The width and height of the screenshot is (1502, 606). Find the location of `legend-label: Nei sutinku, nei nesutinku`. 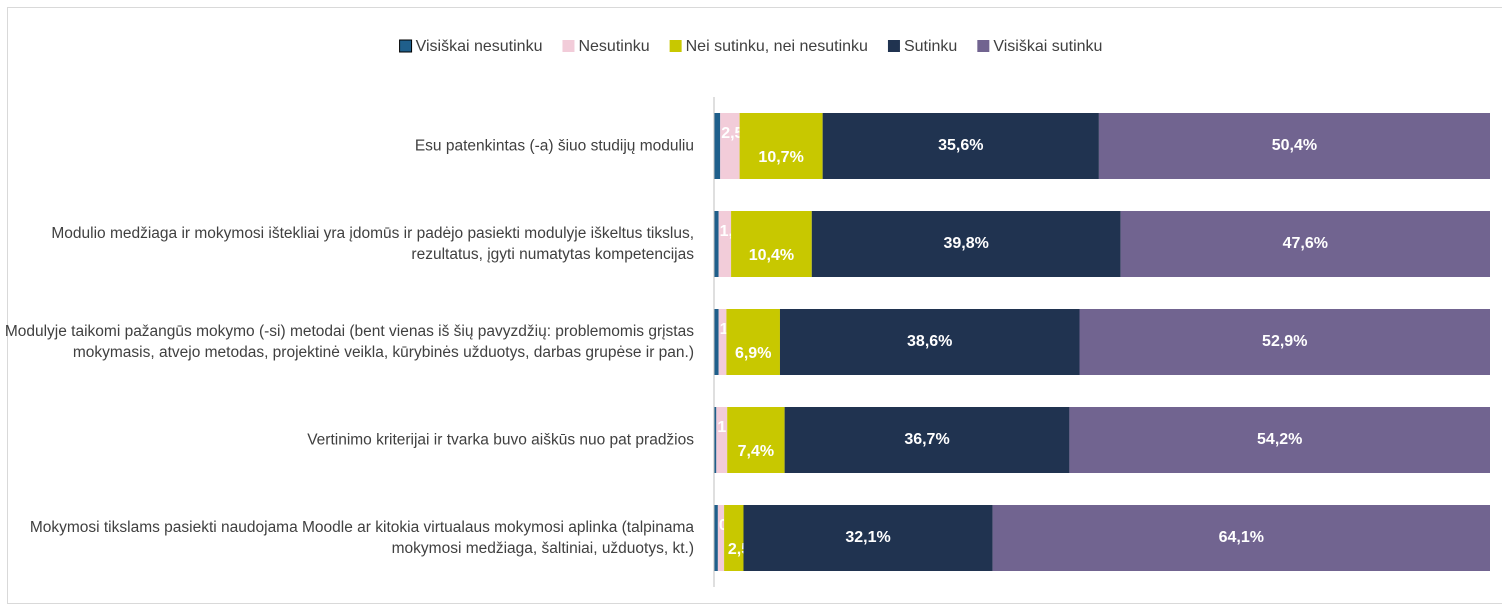

legend-label: Nei sutinku, nei nesutinku is located at coordinates (777, 46).